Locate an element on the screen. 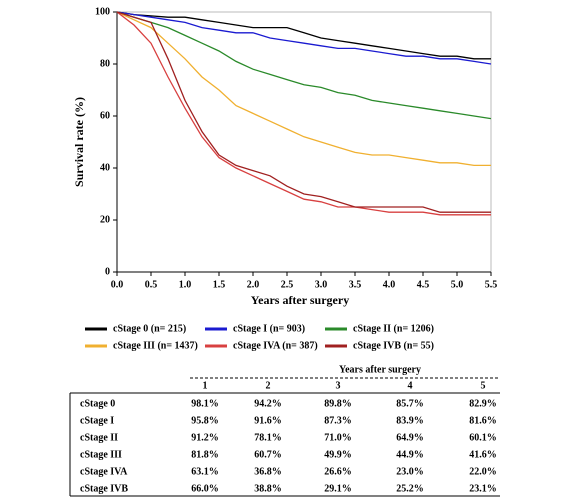 This screenshot has width=564, height=502. table-cell: 49.9% is located at coordinates (338, 454).